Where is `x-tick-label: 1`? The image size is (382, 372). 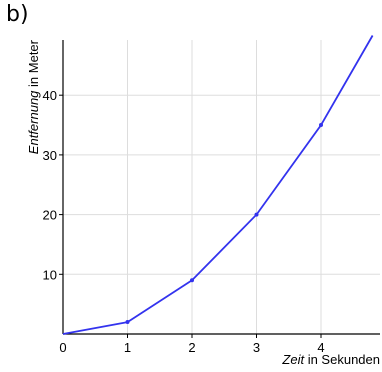 x-tick-label: 1 is located at coordinates (127, 347).